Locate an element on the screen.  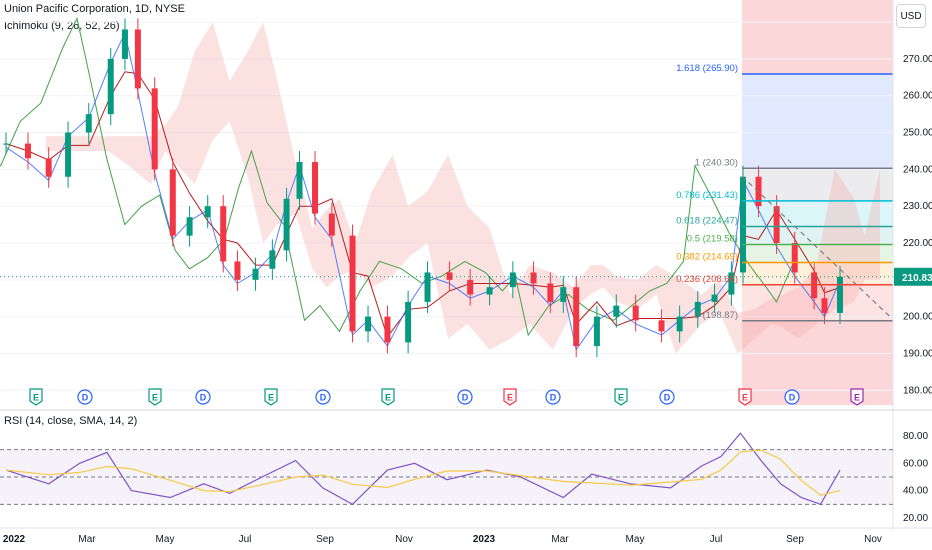
rsi-tick-label: 60.00 is located at coordinates (915, 463).